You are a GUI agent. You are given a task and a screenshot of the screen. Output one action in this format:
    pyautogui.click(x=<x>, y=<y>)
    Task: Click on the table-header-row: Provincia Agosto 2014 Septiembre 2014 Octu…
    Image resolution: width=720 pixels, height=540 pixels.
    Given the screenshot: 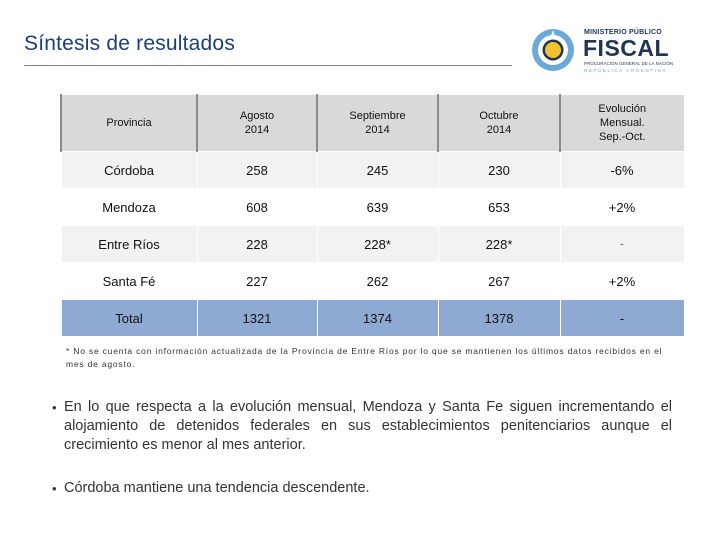 What is the action you would take?
    pyautogui.click(x=372, y=123)
    